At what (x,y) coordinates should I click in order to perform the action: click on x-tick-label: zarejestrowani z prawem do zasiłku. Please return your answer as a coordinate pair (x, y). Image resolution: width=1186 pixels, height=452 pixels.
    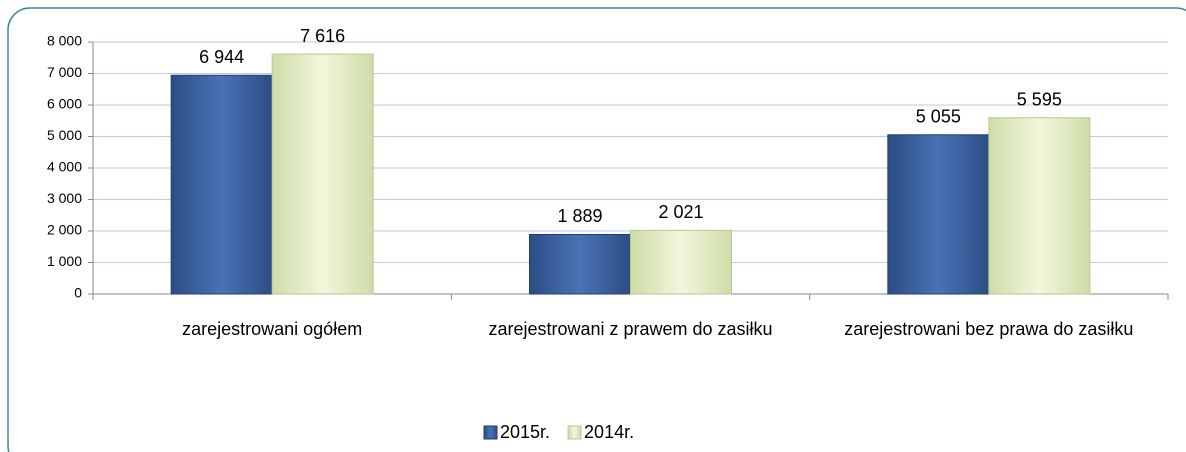
    Looking at the image, I should click on (630, 329).